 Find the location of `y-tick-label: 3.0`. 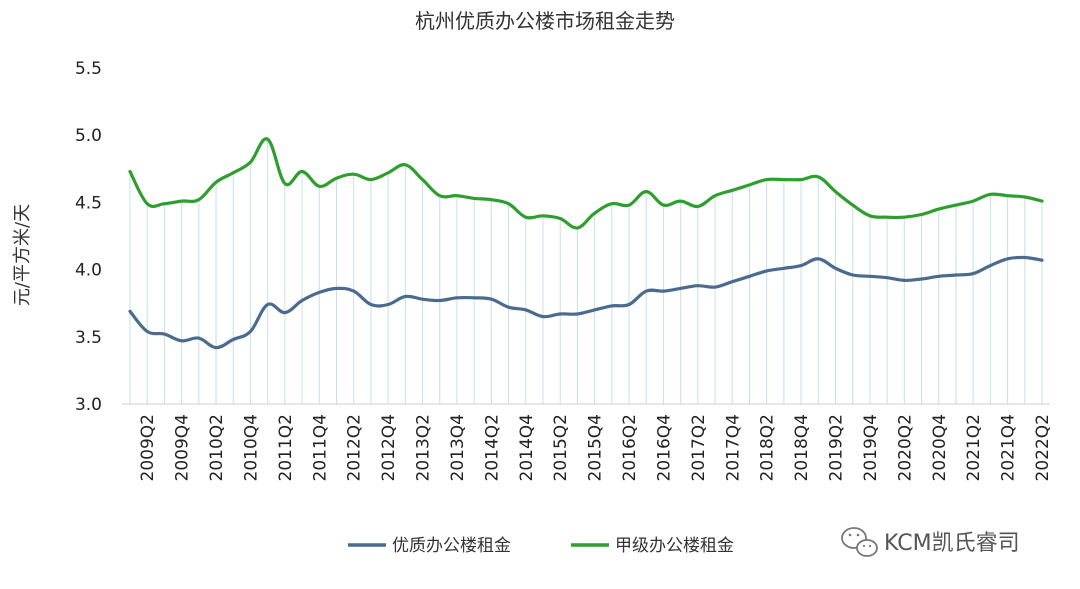

y-tick-label: 3.0 is located at coordinates (88, 405).